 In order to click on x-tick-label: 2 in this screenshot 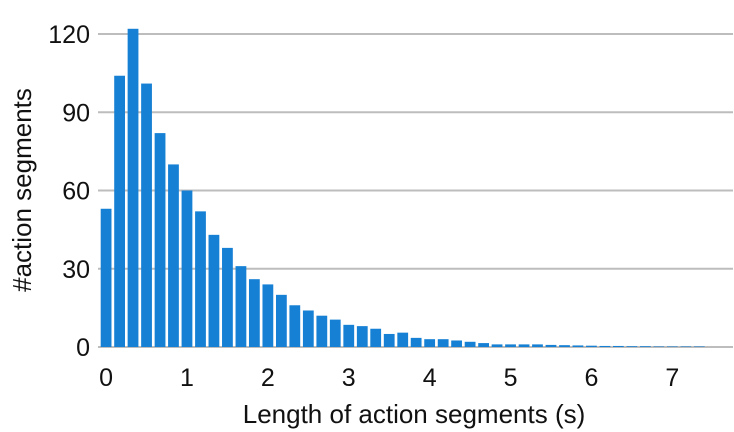, I will do `click(268, 378)`.